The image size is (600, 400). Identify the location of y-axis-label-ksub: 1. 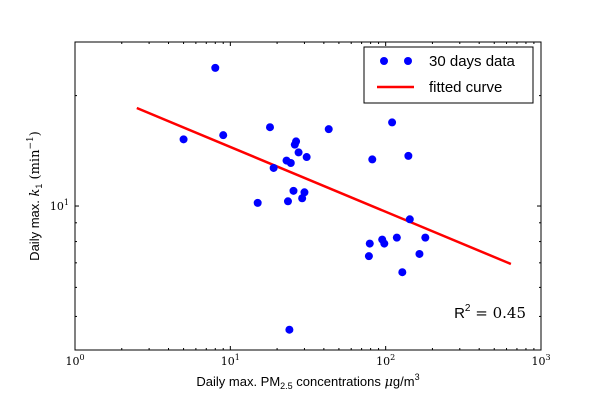
(39, 186).